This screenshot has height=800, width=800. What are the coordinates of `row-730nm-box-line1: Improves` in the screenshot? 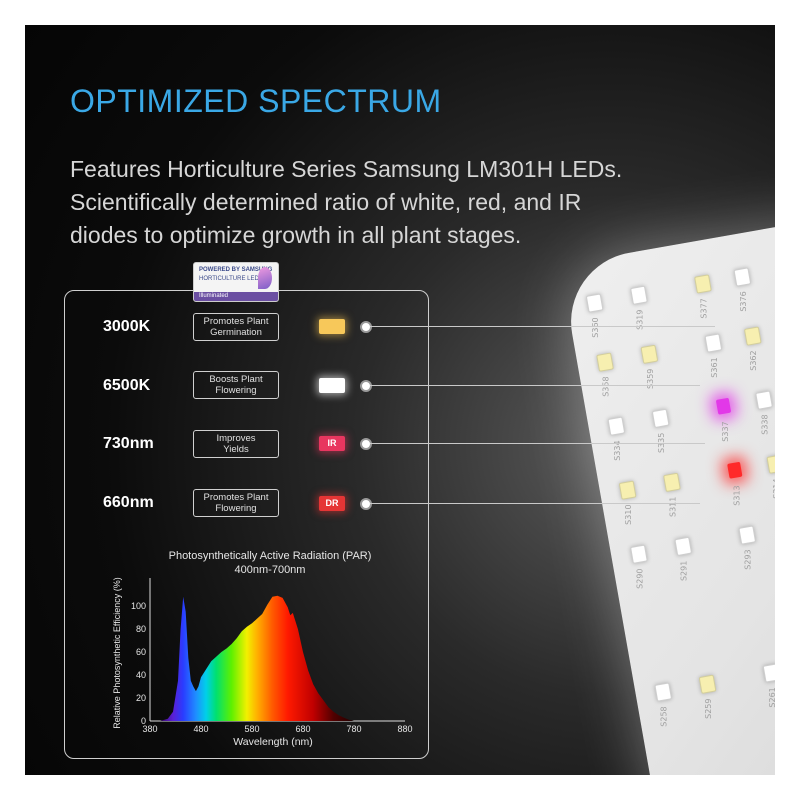 It's located at (236, 438).